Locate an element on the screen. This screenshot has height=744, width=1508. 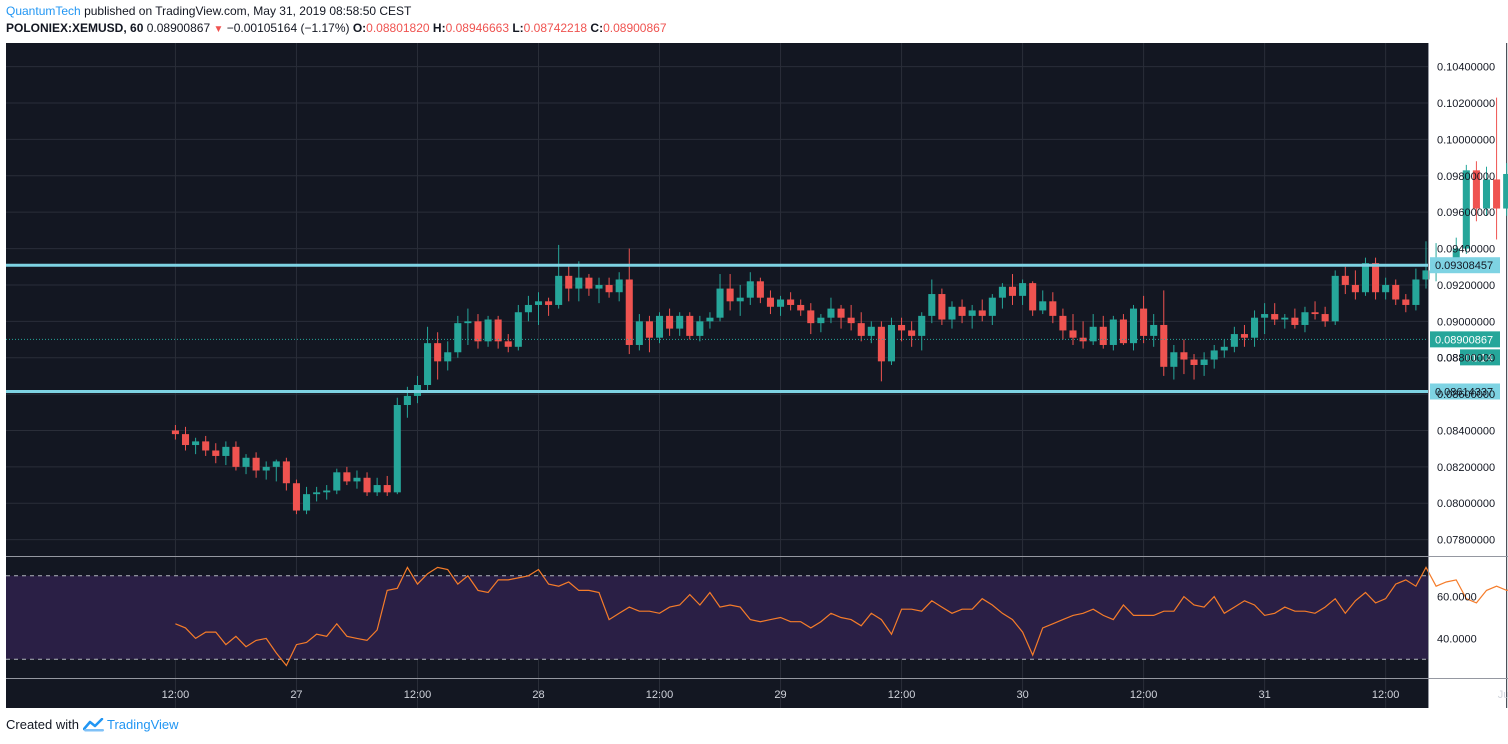
y-axis-tick-label: 0.08200000 is located at coordinates (1466, 468).